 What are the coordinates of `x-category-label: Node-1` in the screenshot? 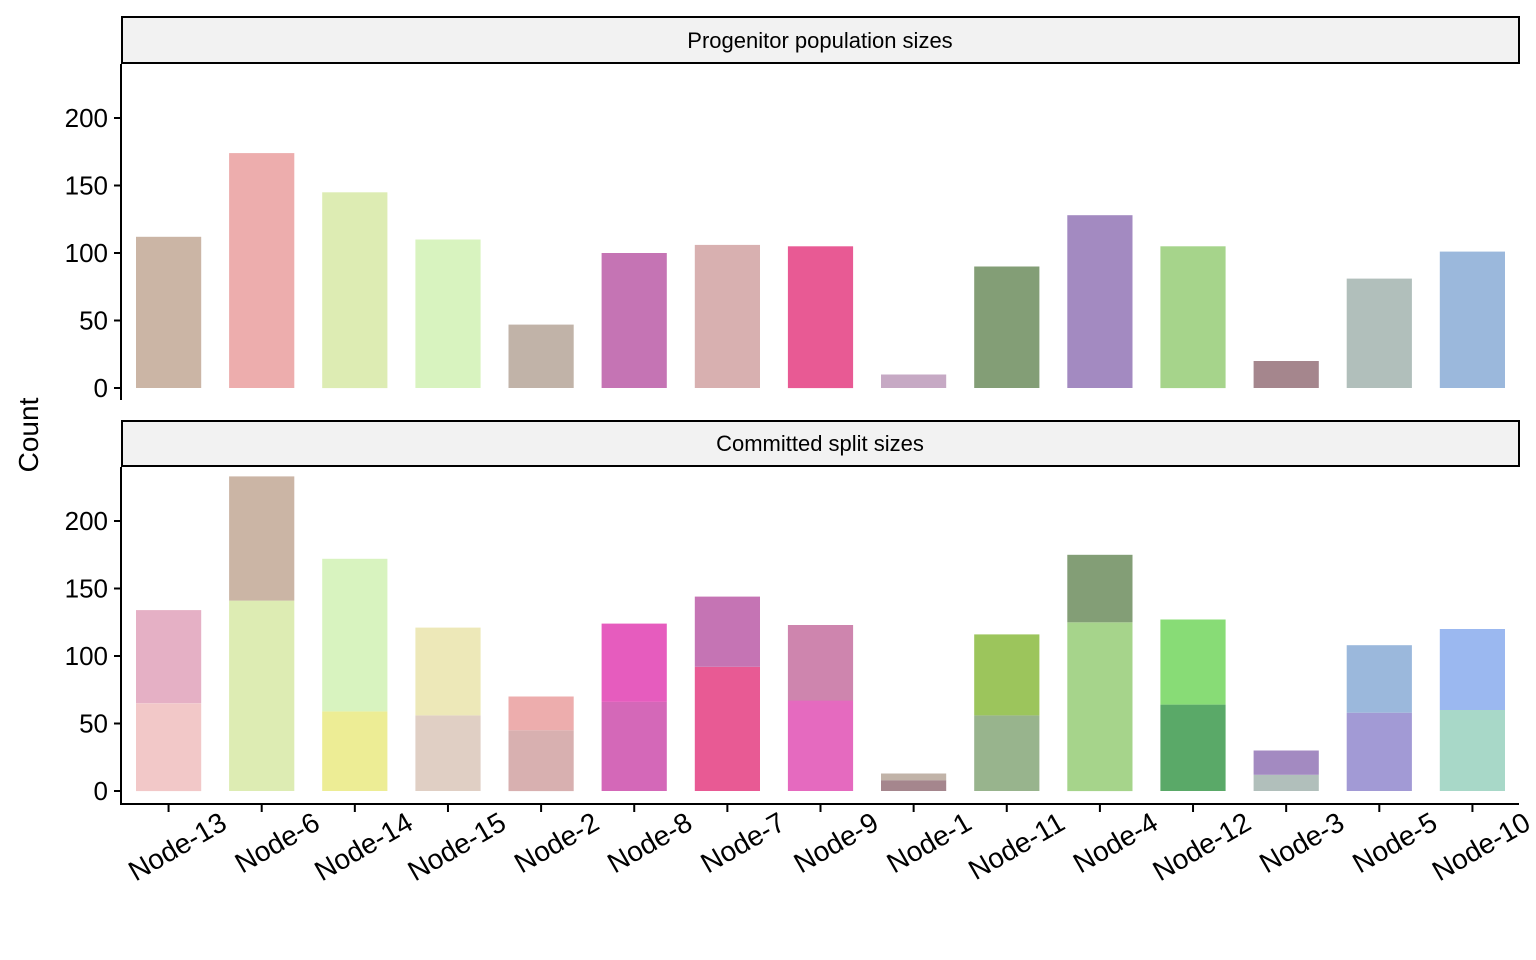 It's located at (929, 842).